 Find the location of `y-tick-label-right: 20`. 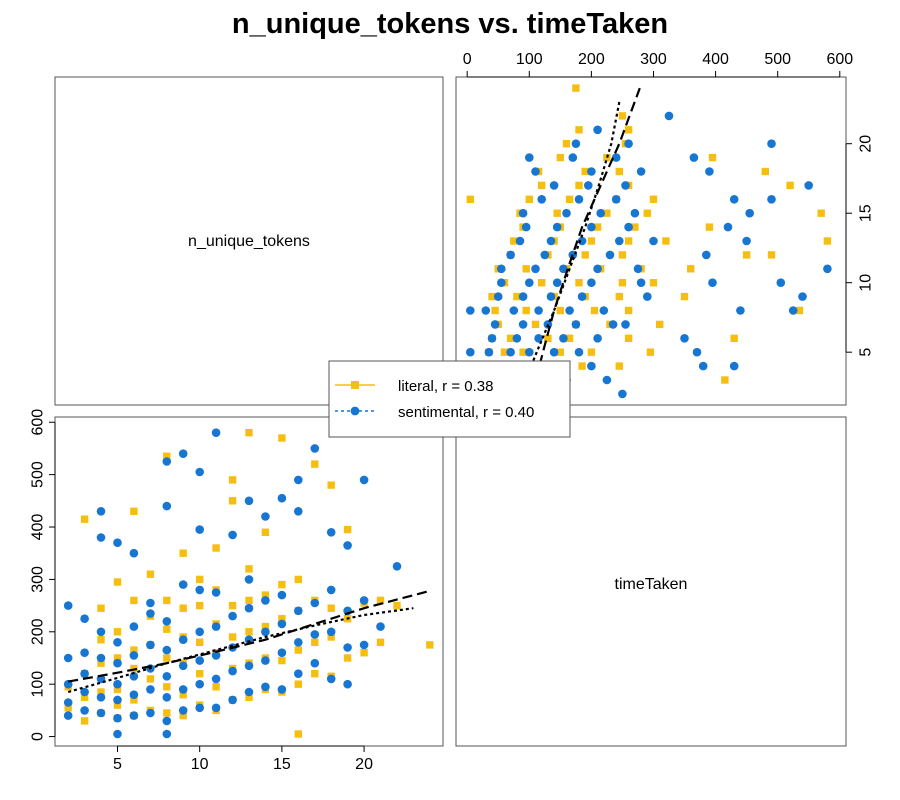

y-tick-label-right: 20 is located at coordinates (866, 144).